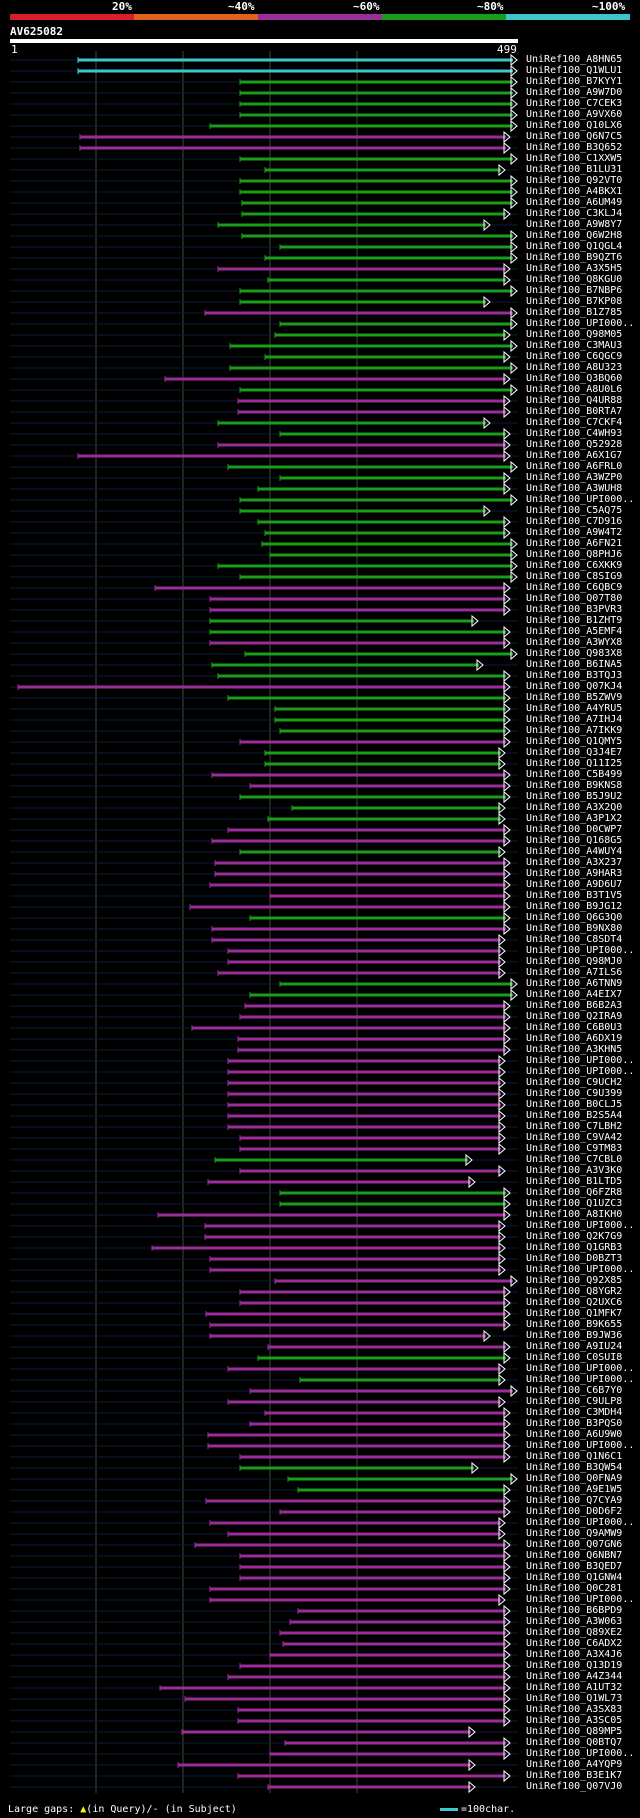  I want to click on hit-row: UniRef100_C0SUI8, so click(320, 1358).